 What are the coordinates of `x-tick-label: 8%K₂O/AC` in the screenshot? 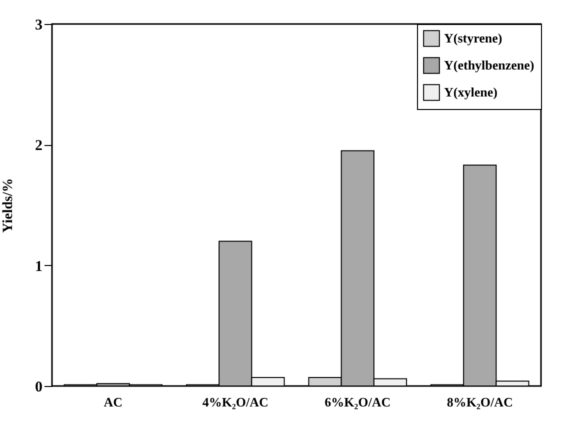 It's located at (479, 402).